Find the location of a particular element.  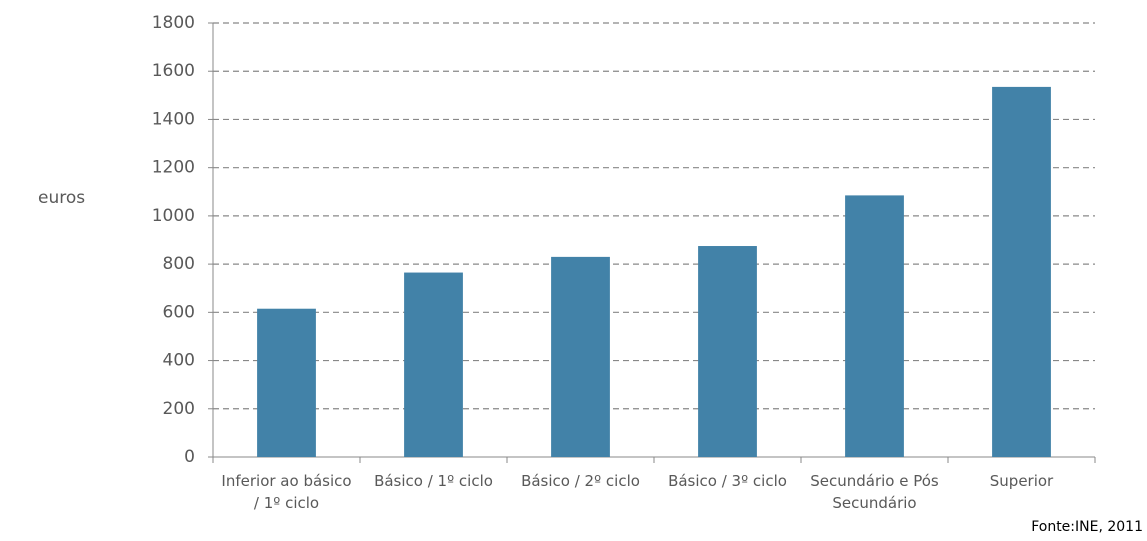

y-tick-label: 1400 is located at coordinates (173, 119).